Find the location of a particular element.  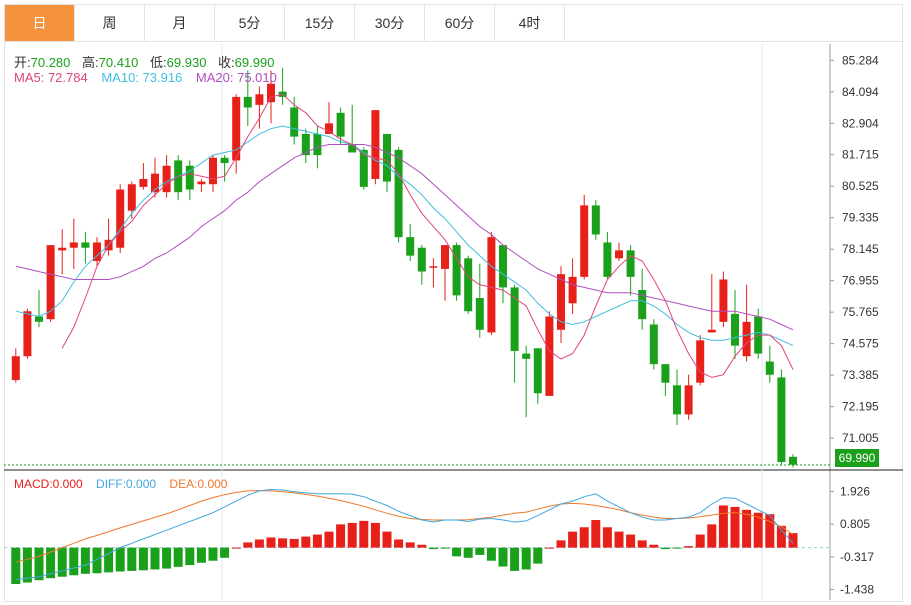

open-value: 70.280 is located at coordinates (50, 62).